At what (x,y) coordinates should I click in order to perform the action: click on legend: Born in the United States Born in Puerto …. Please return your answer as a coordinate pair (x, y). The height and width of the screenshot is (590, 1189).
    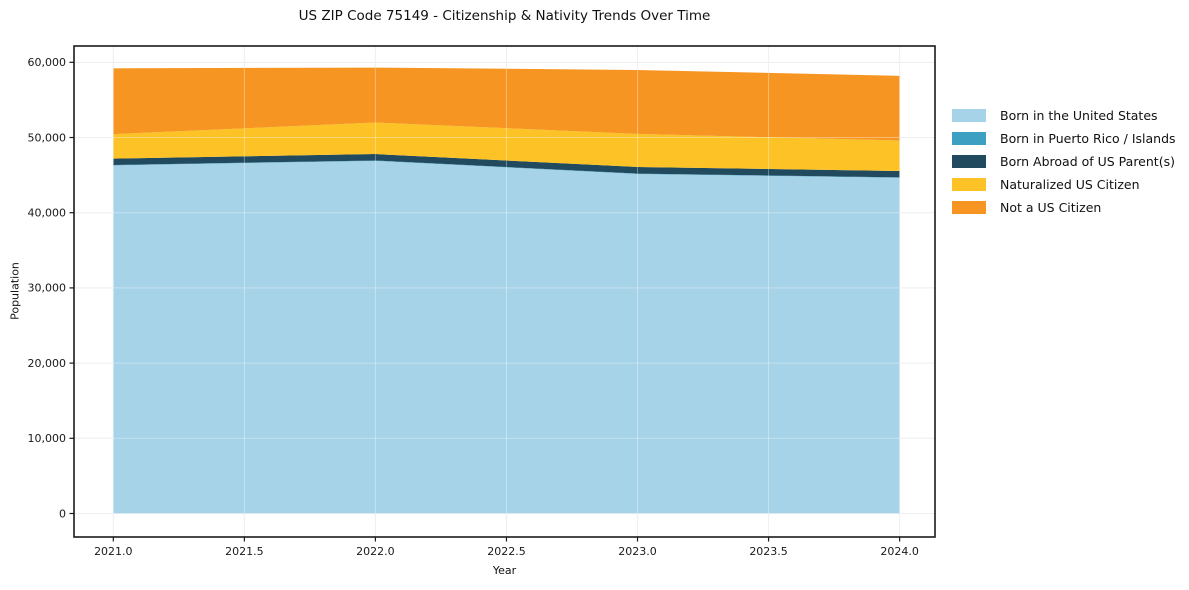
    Looking at the image, I should click on (1064, 161).